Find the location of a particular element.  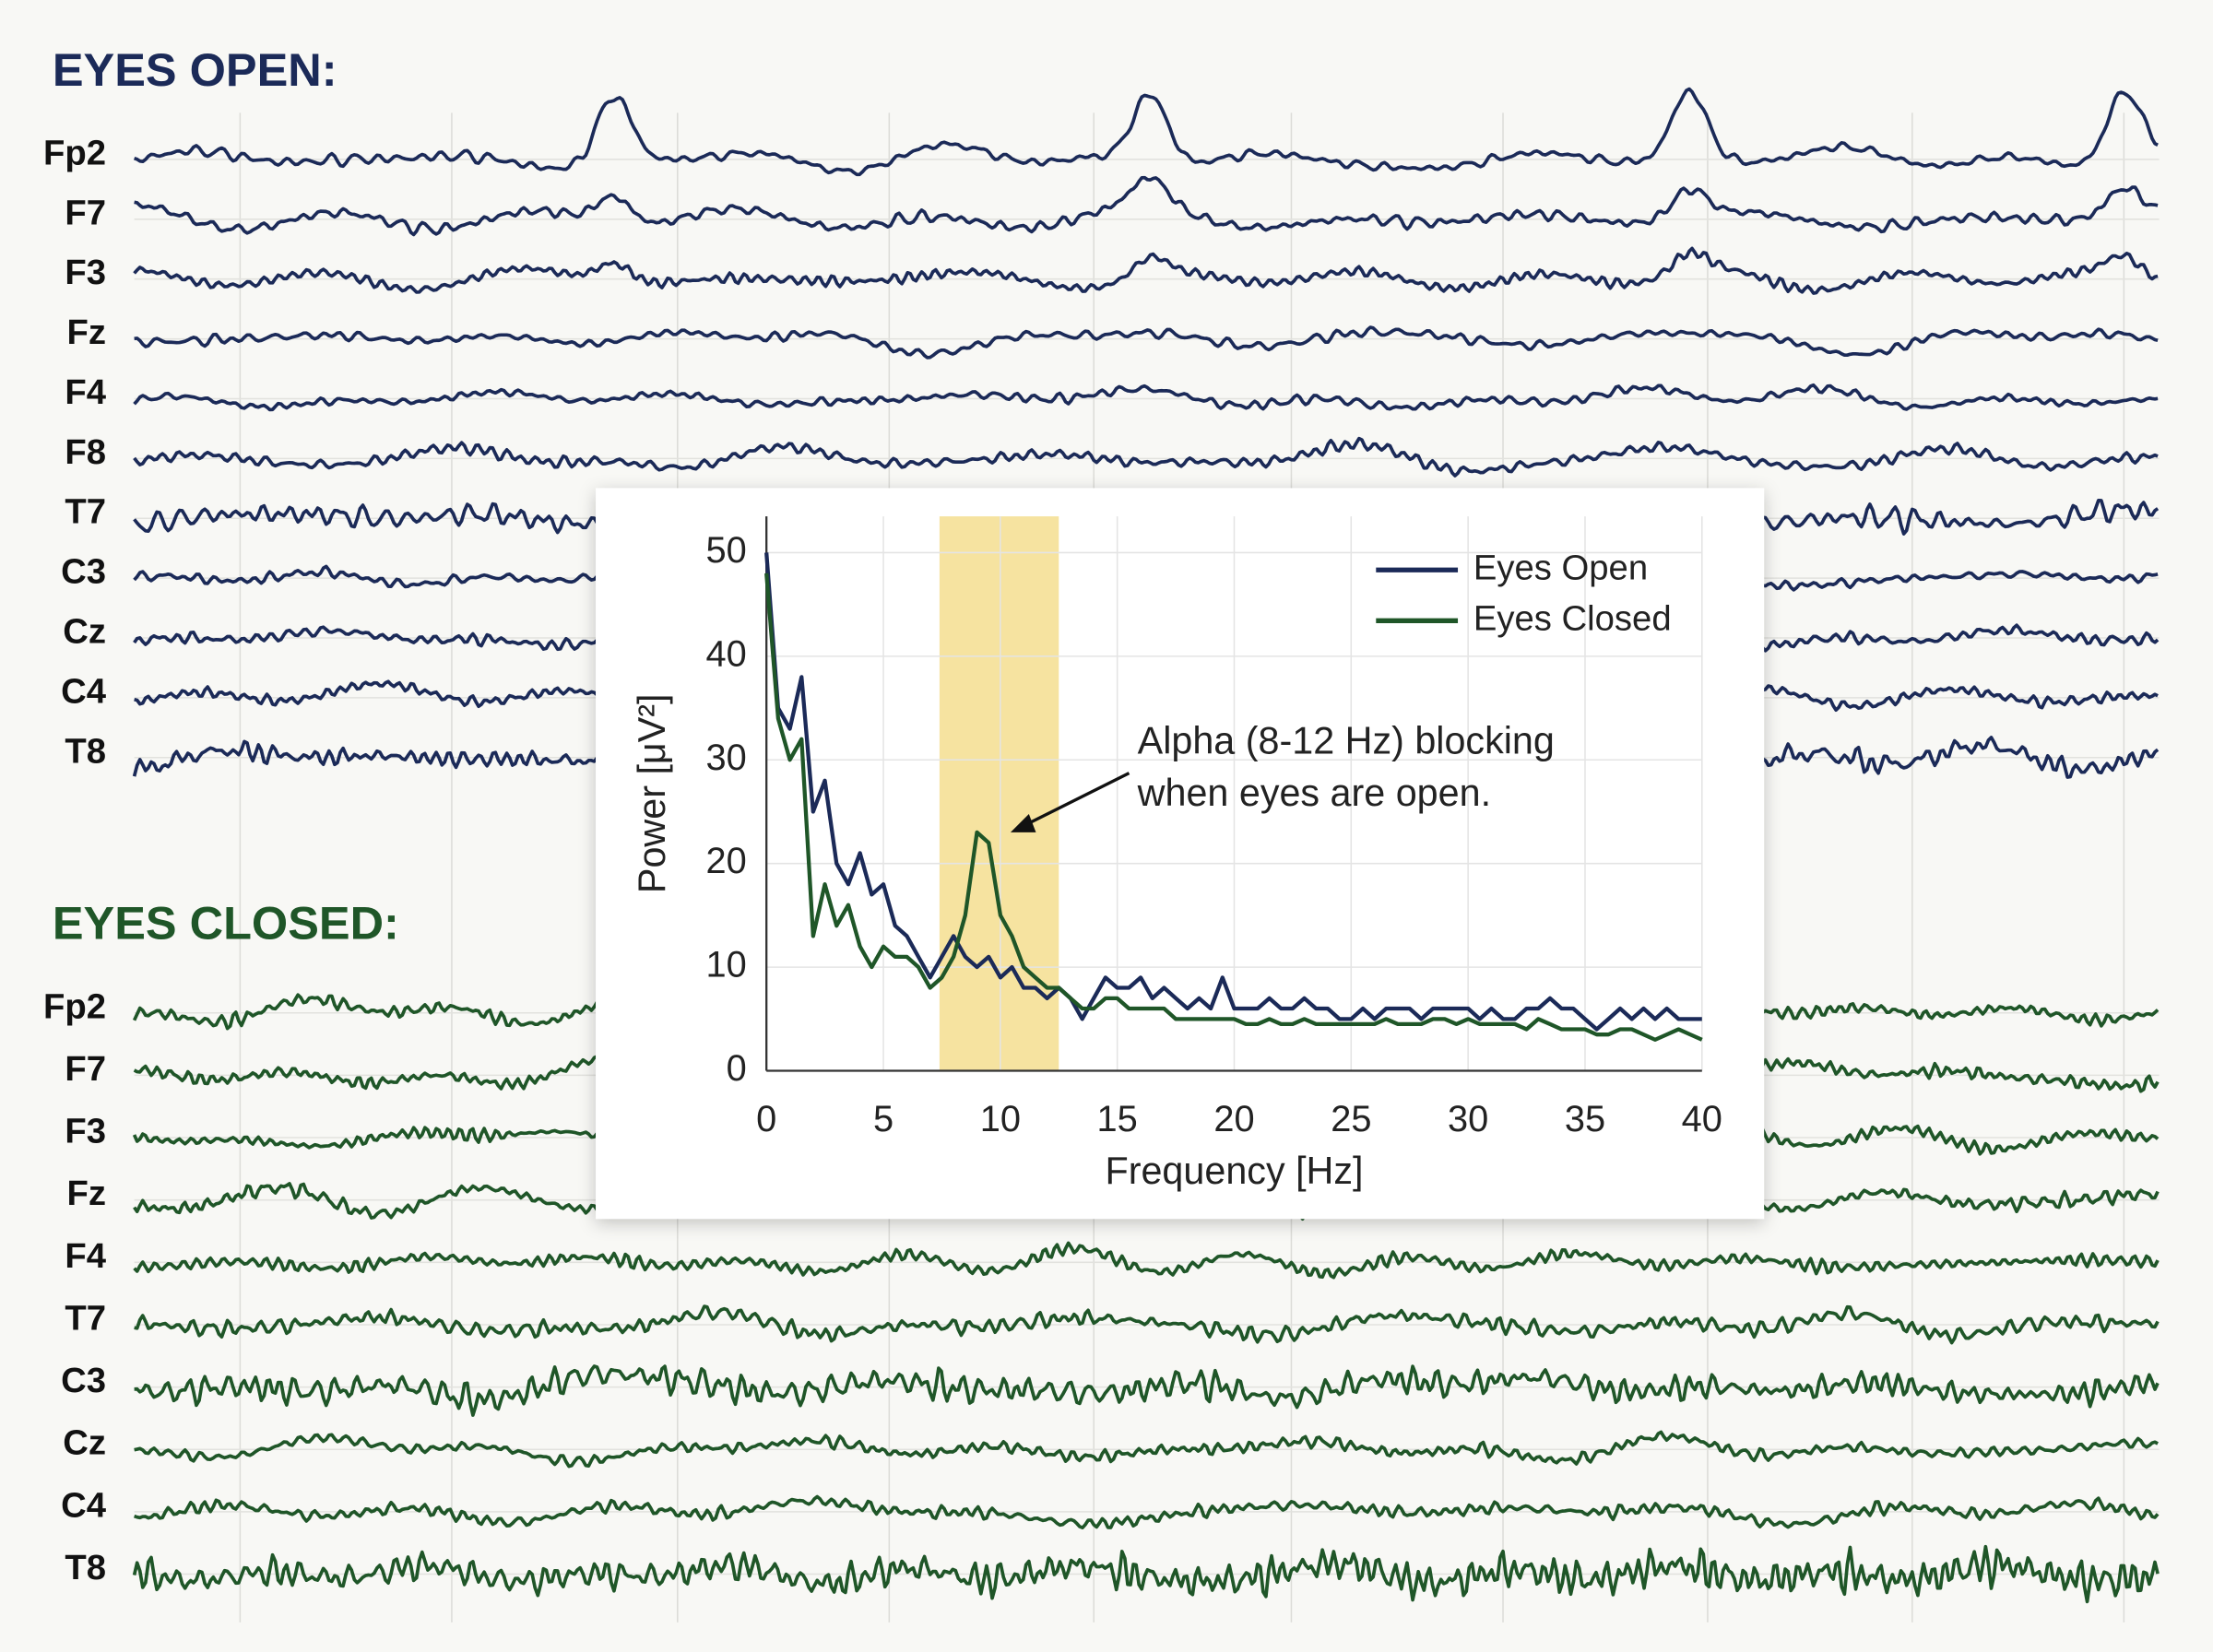

annotation: Alpha (8-12 Hz) blocking is located at coordinates (1346, 740).